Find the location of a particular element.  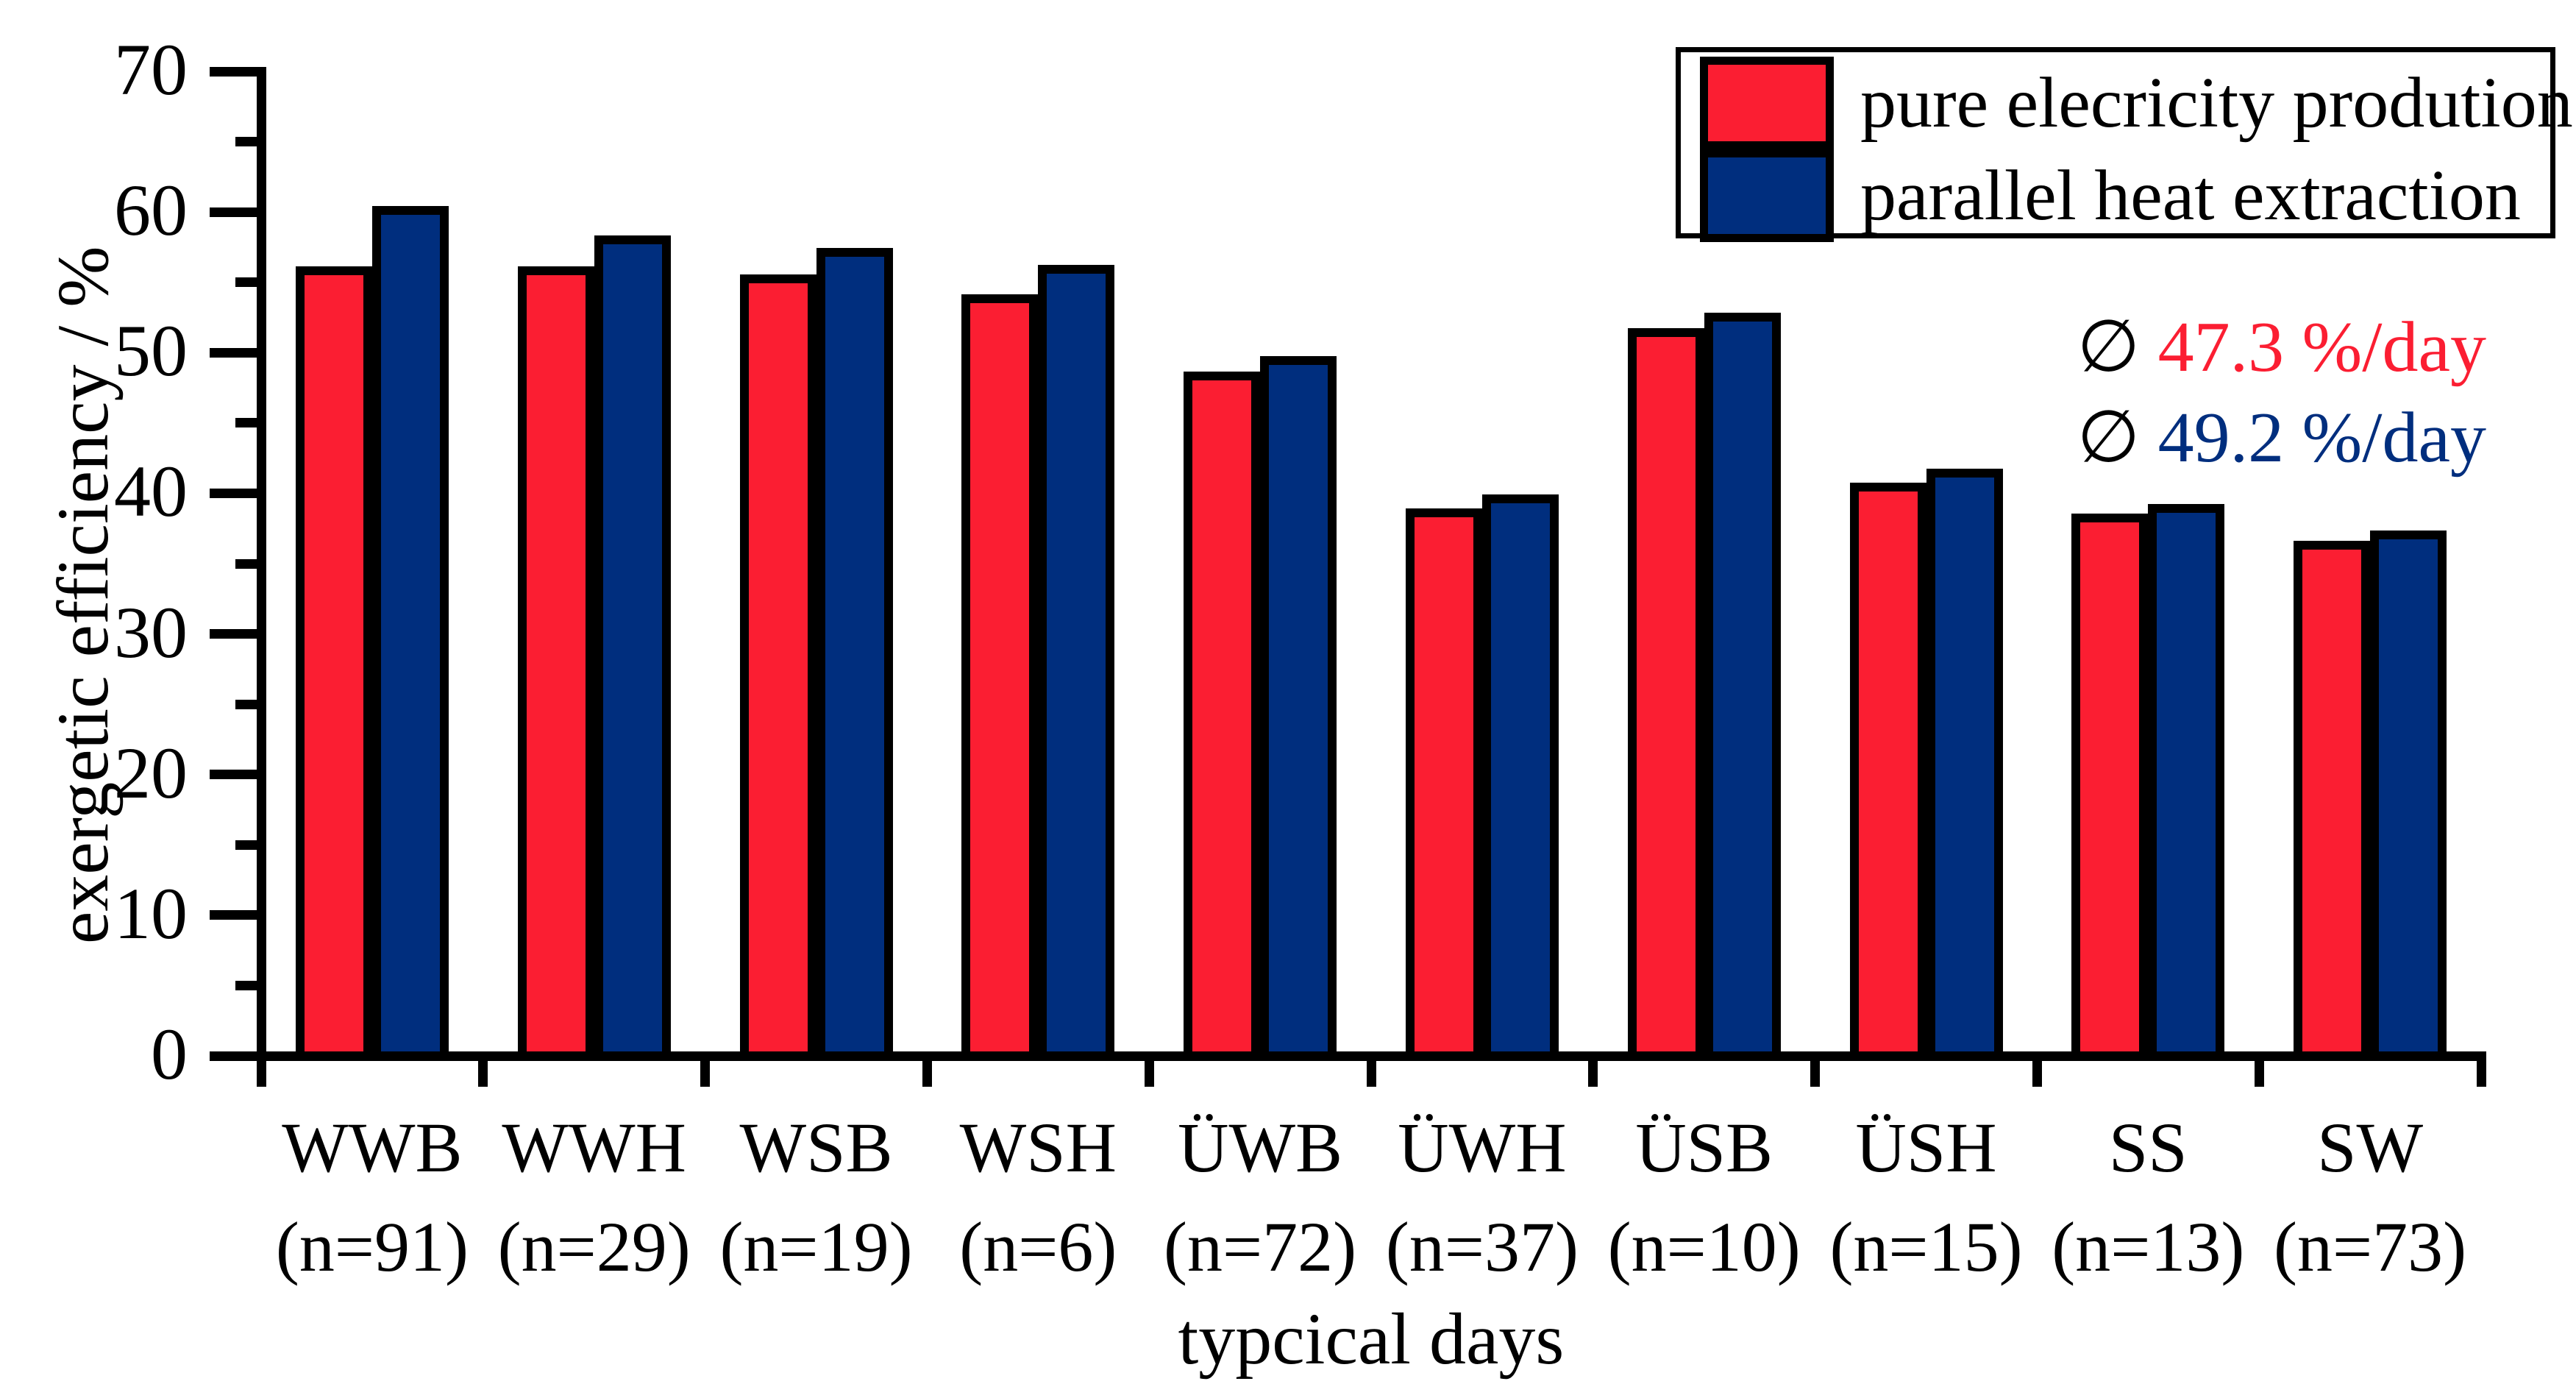

y-axis-title: exergetic efficiency / % is located at coordinates (83, 595).